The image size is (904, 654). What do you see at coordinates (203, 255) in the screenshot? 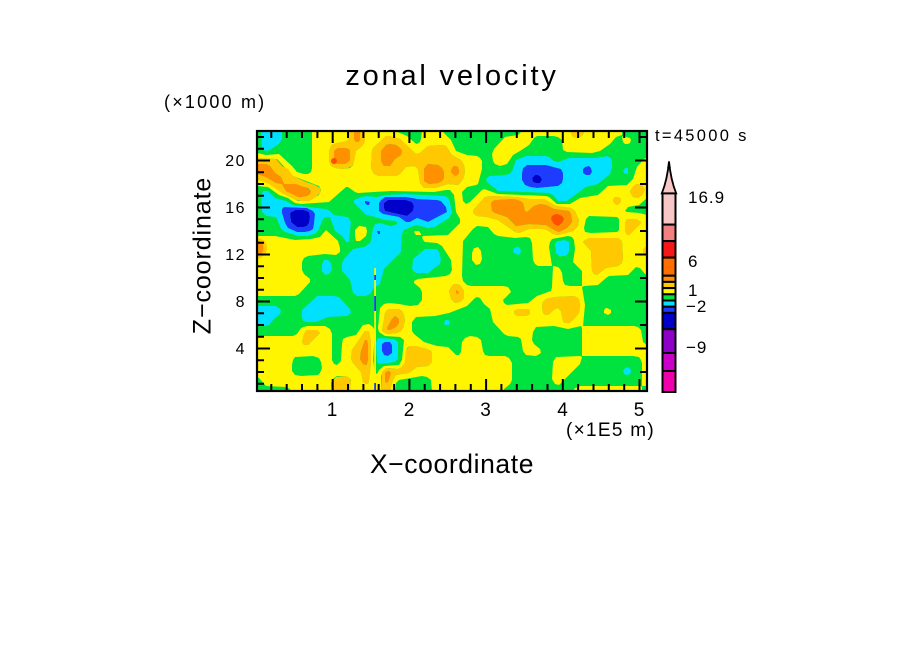
I see `svg-text: Z−coordinate` at bounding box center [203, 255].